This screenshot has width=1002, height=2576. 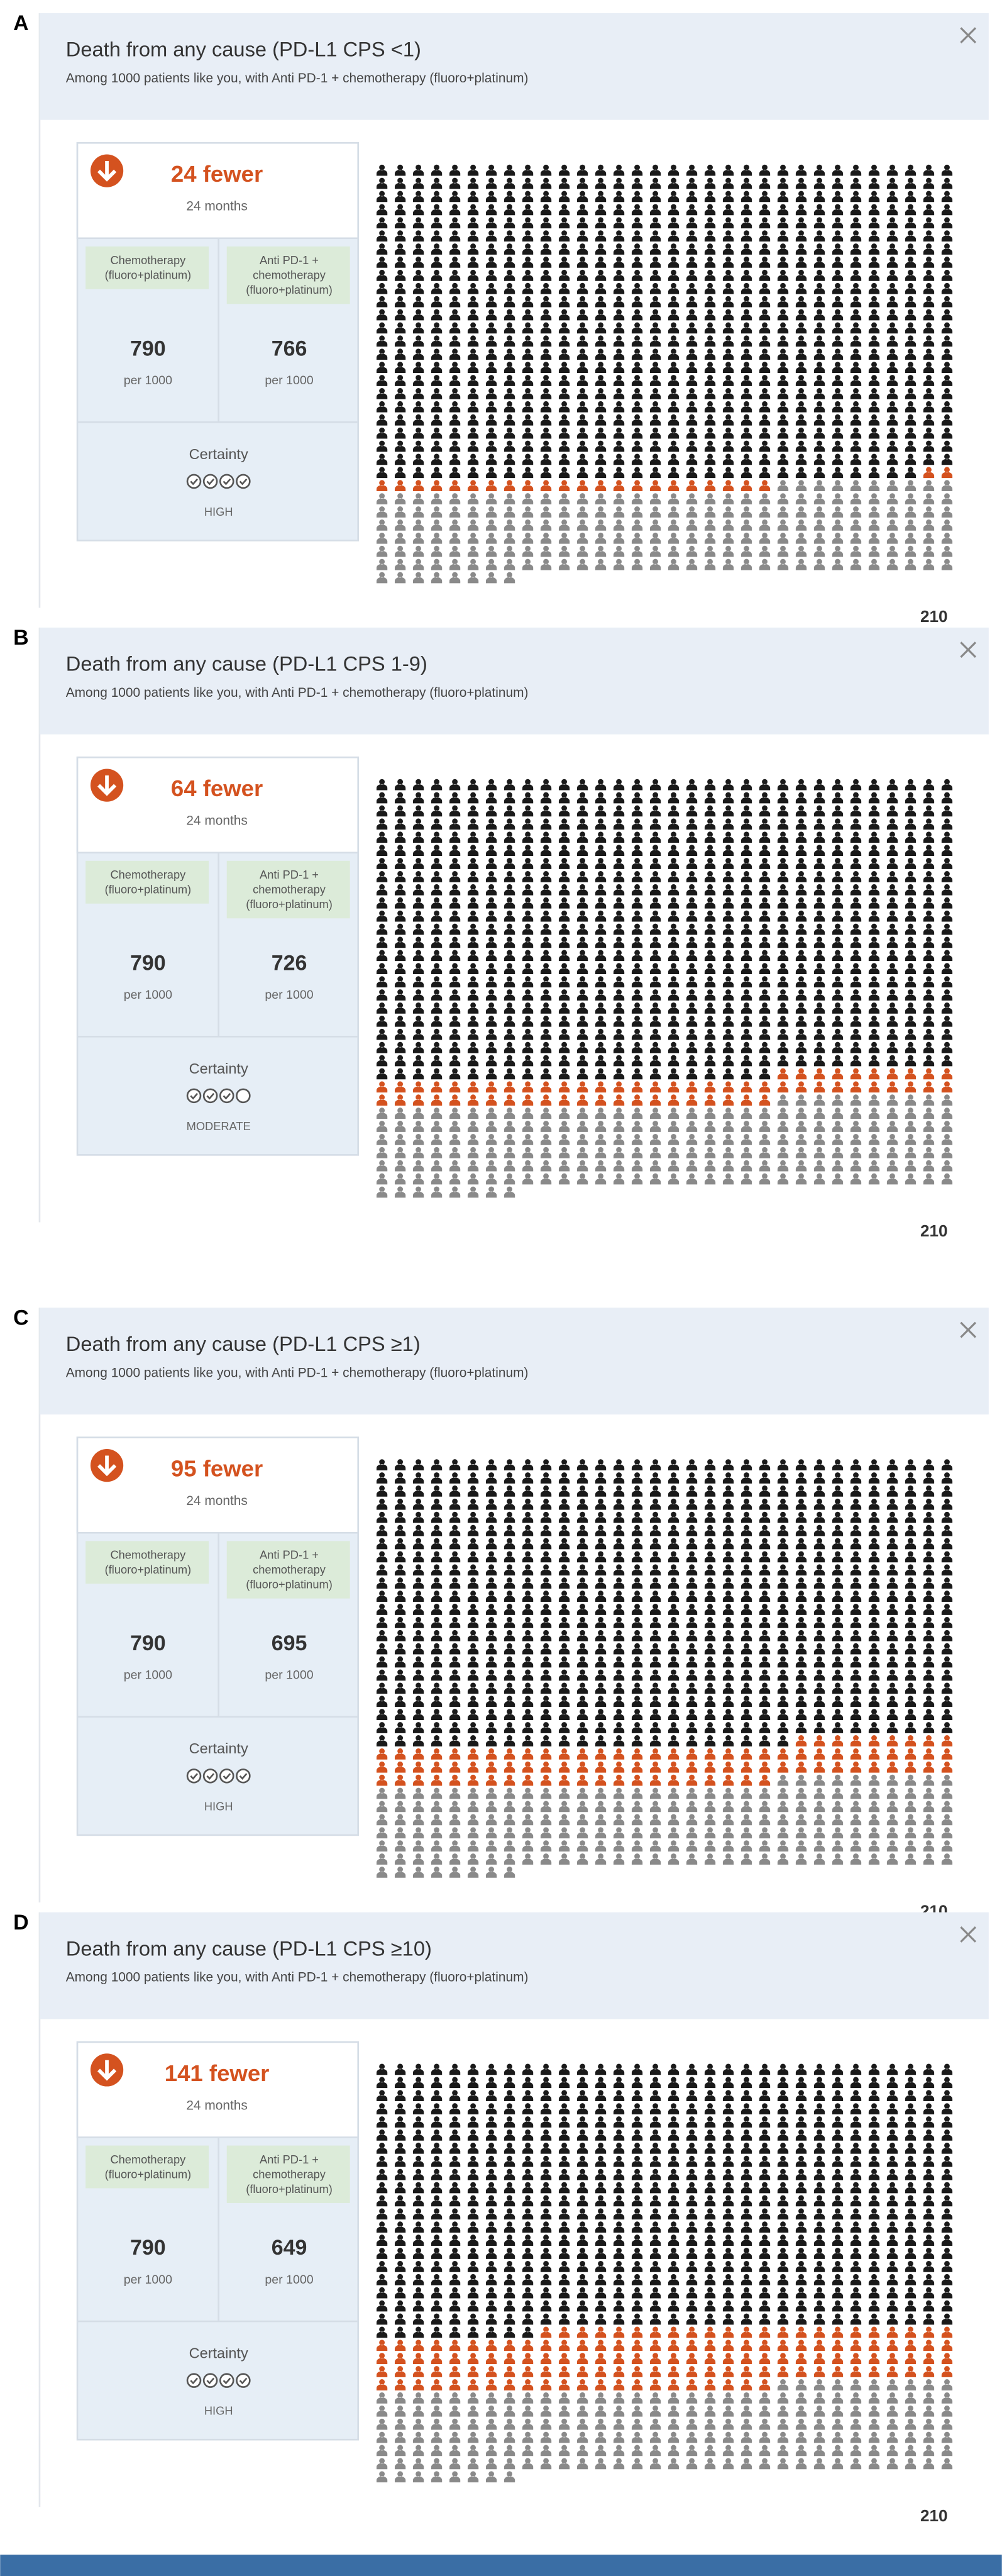 I want to click on panel-letter: A, so click(x=21, y=23).